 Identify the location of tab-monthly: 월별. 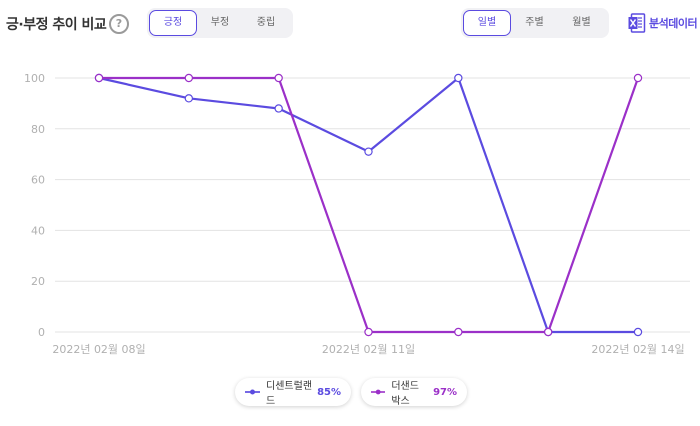
(581, 22).